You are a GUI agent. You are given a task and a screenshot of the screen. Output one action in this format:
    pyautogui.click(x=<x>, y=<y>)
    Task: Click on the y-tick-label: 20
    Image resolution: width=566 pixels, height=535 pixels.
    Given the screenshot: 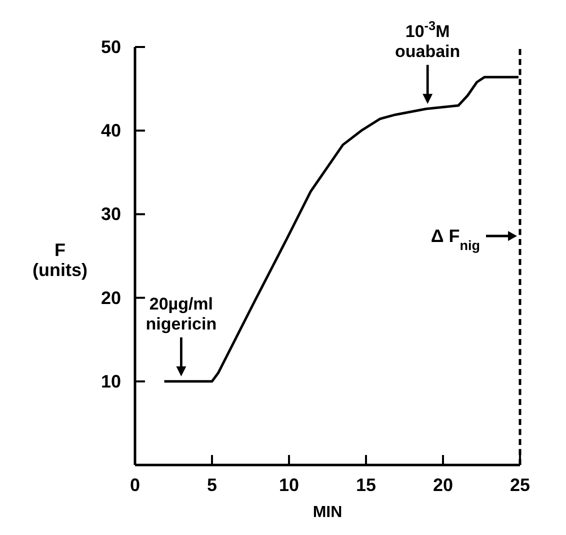 What is the action you would take?
    pyautogui.click(x=110, y=298)
    